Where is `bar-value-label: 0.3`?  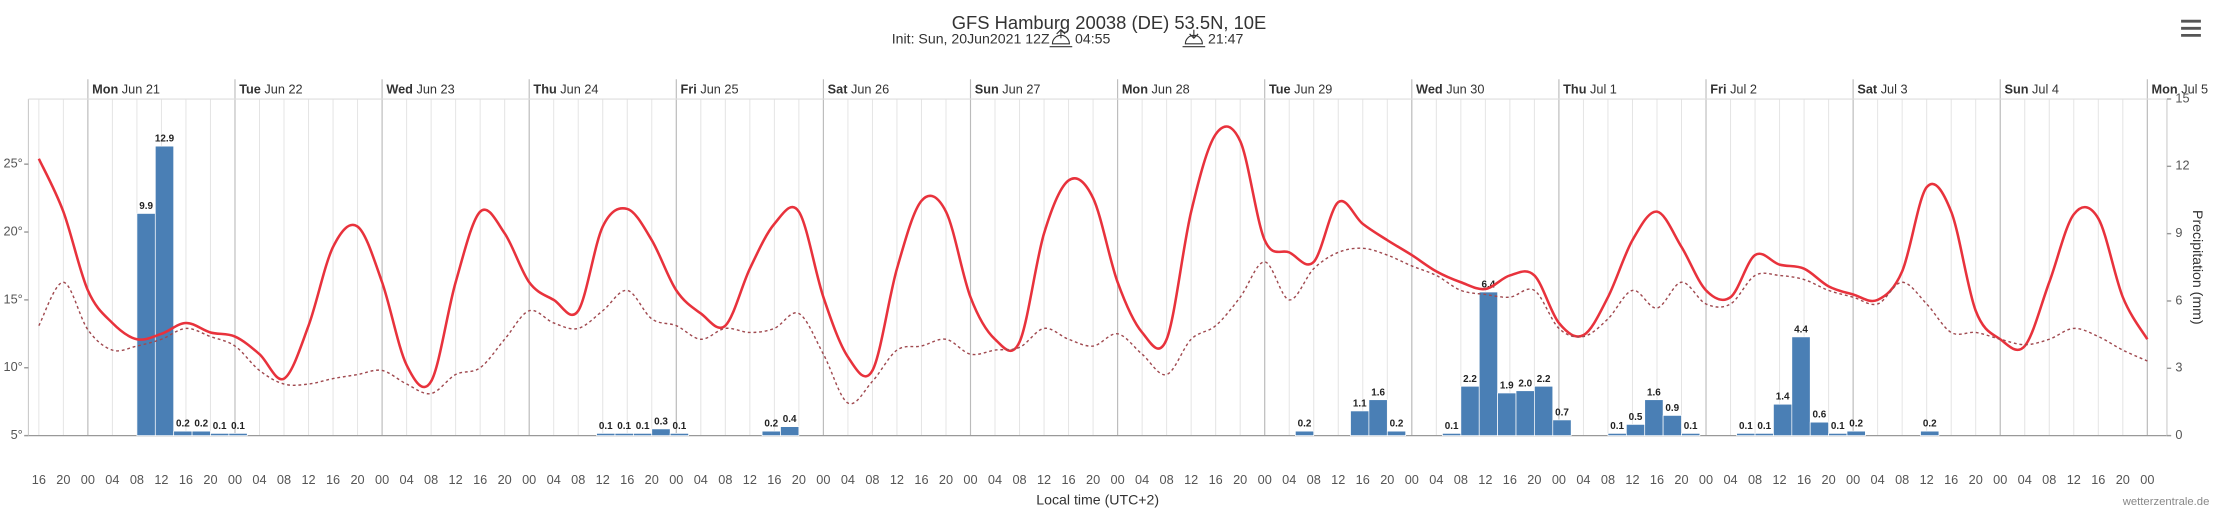
bar-value-label: 0.3 is located at coordinates (661, 421).